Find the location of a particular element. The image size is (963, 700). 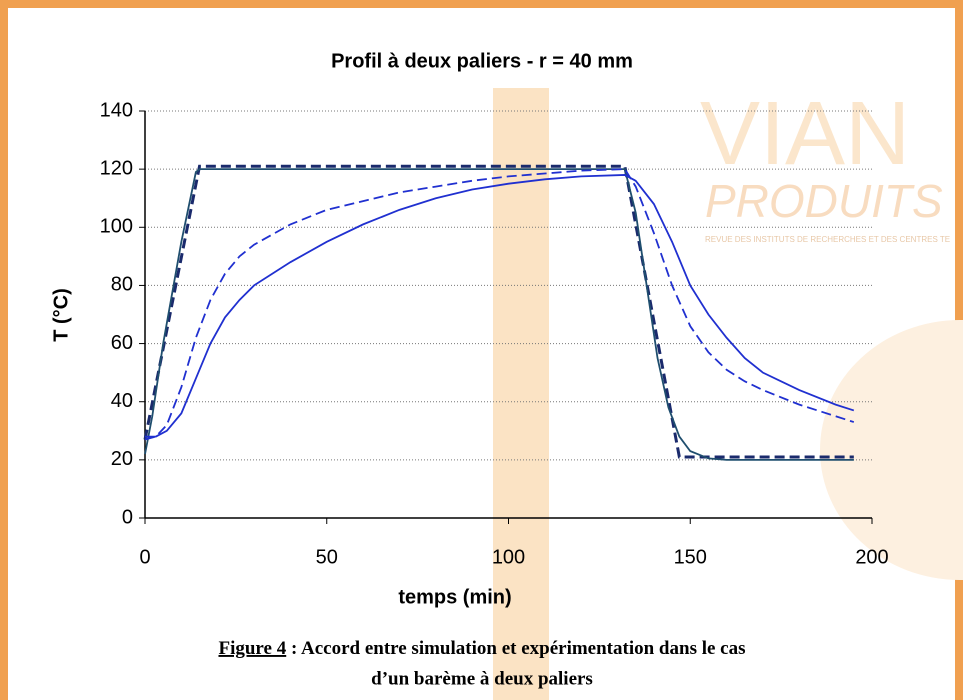

y-tick-label: 40 is located at coordinates (122, 401).